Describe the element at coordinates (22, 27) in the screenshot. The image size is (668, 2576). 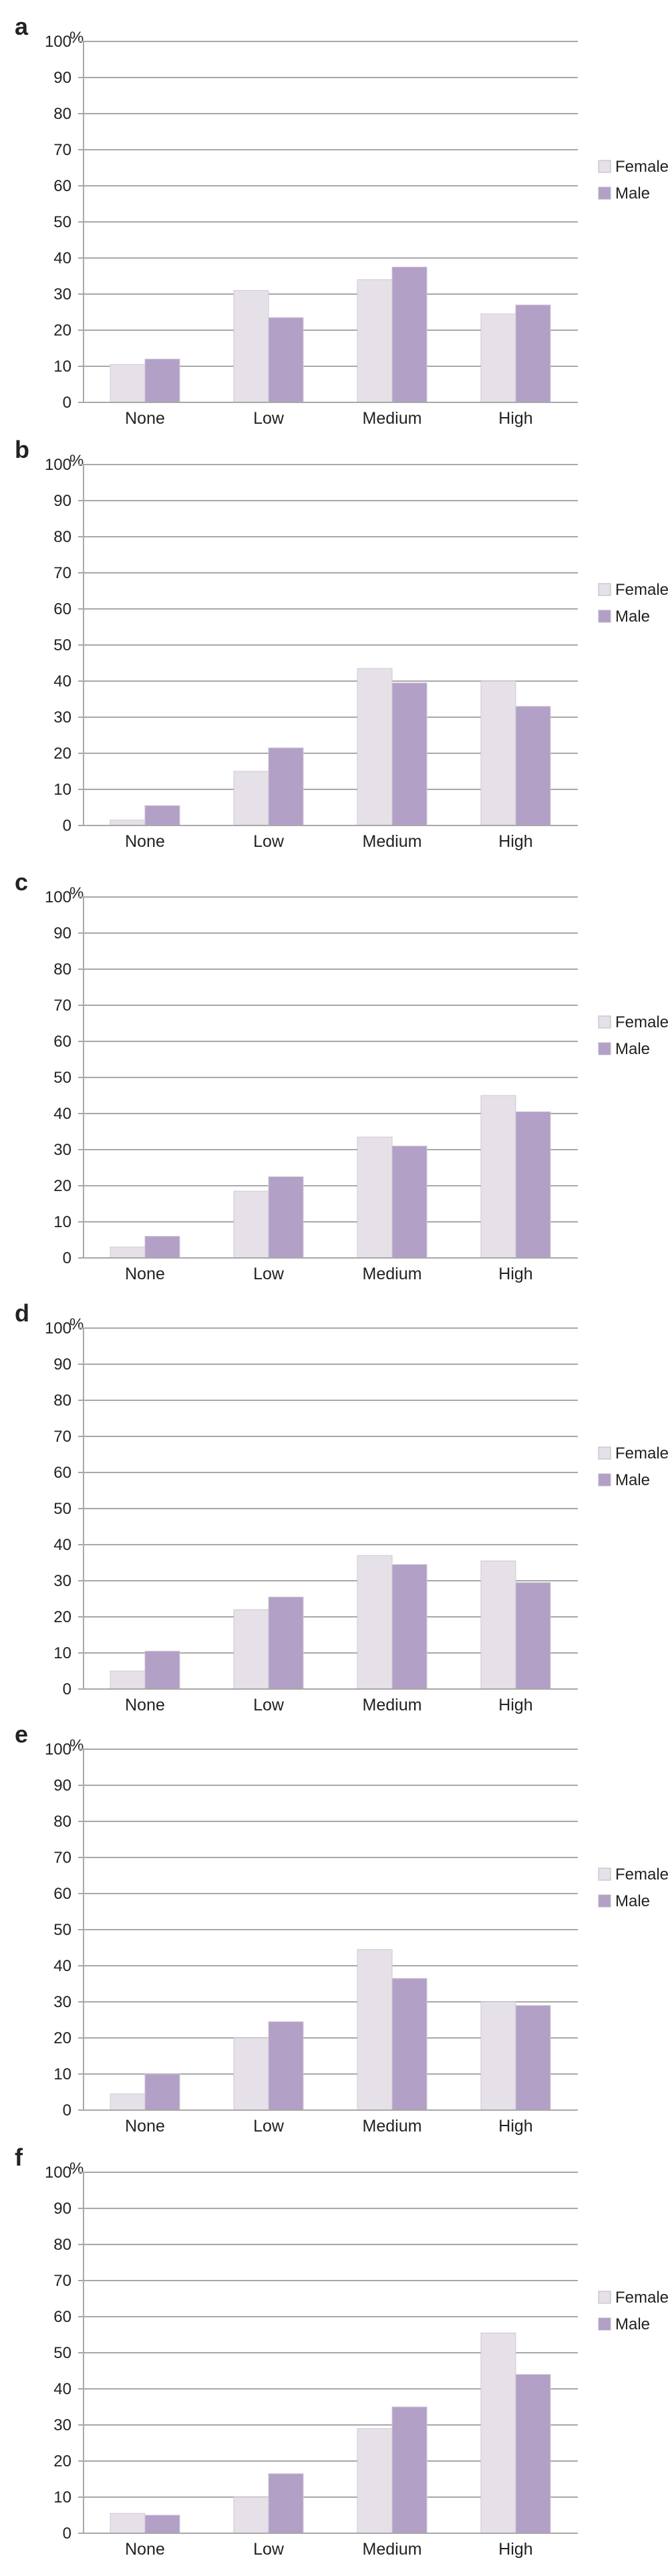
I see `panel-letter: a` at that location.